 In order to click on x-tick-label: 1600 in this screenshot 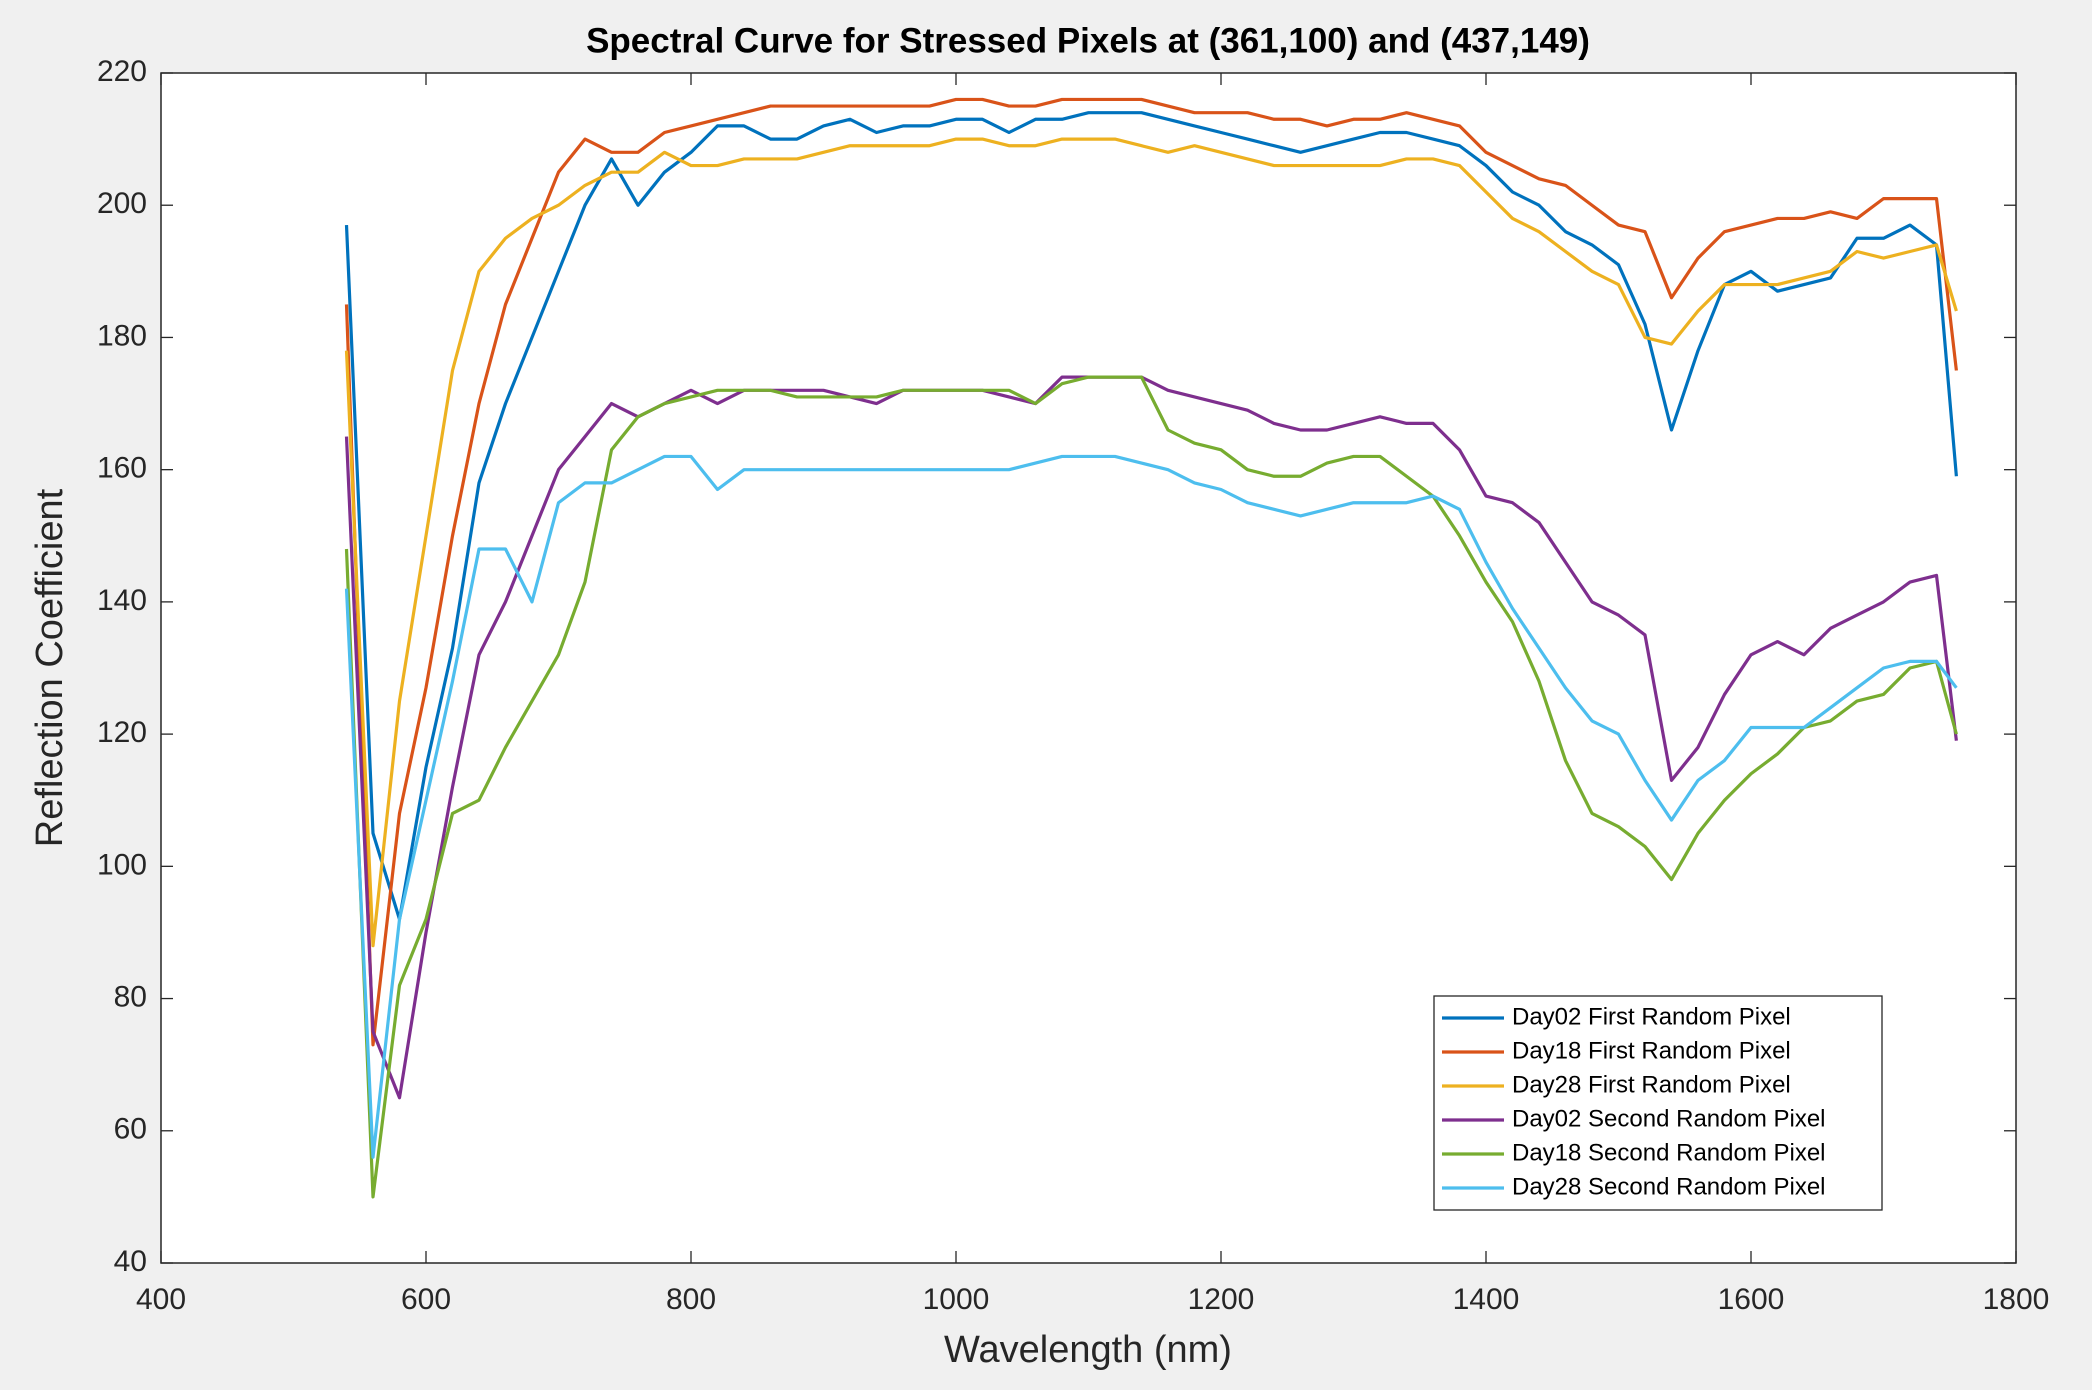, I will do `click(1751, 1299)`.